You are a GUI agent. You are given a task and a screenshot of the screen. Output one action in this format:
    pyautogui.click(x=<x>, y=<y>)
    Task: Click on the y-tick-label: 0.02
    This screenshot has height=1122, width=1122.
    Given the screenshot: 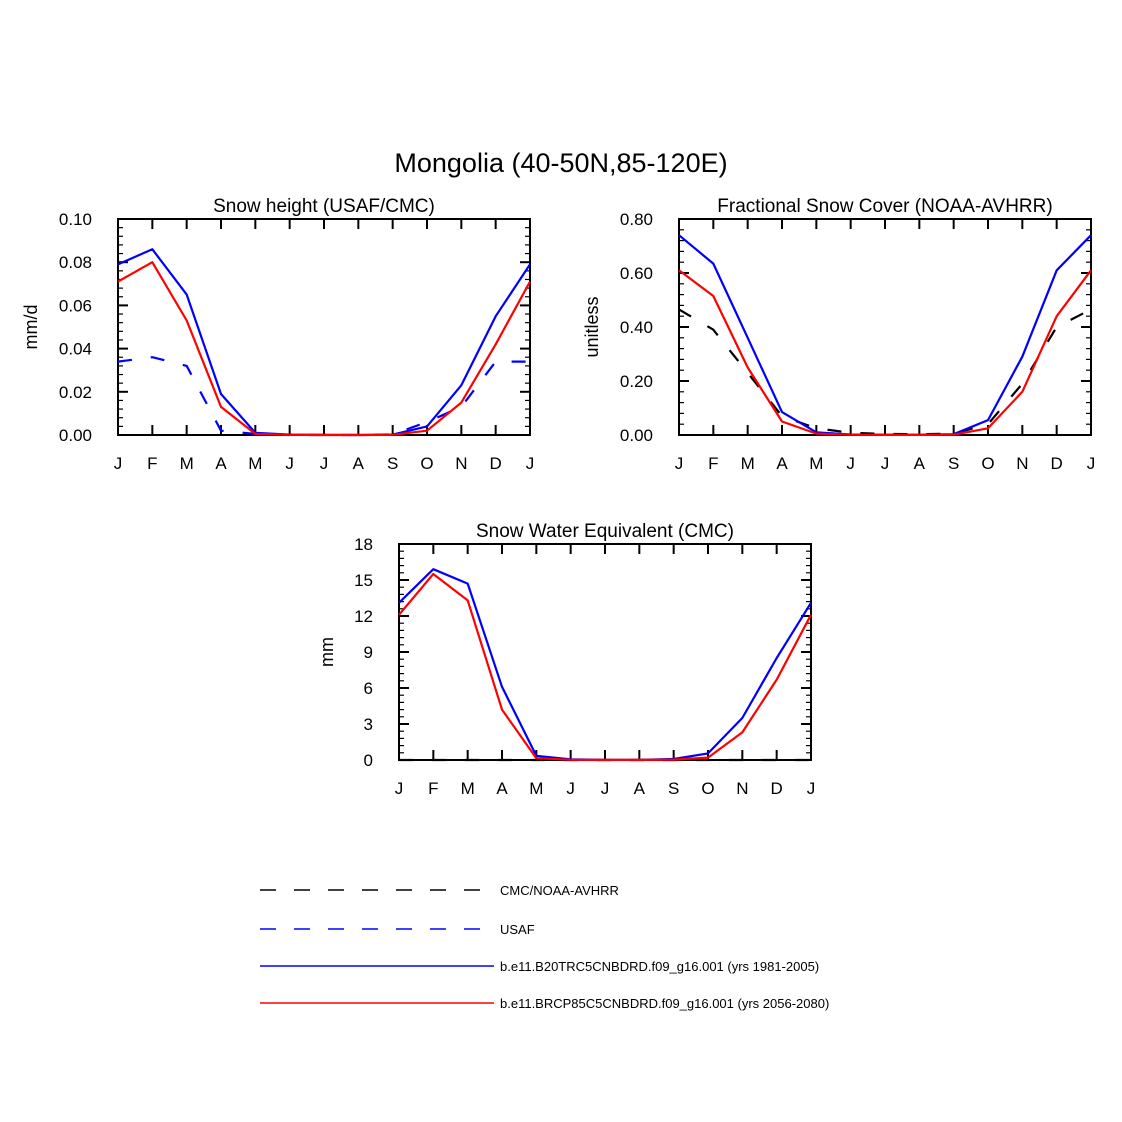 What is the action you would take?
    pyautogui.click(x=75, y=392)
    